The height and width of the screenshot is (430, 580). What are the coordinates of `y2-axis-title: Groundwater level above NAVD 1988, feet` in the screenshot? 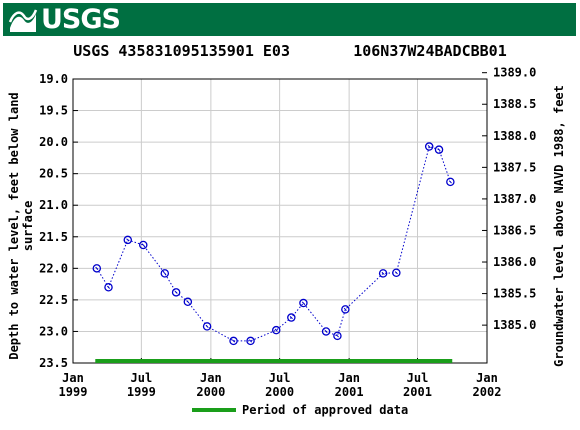 It's located at (559, 226).